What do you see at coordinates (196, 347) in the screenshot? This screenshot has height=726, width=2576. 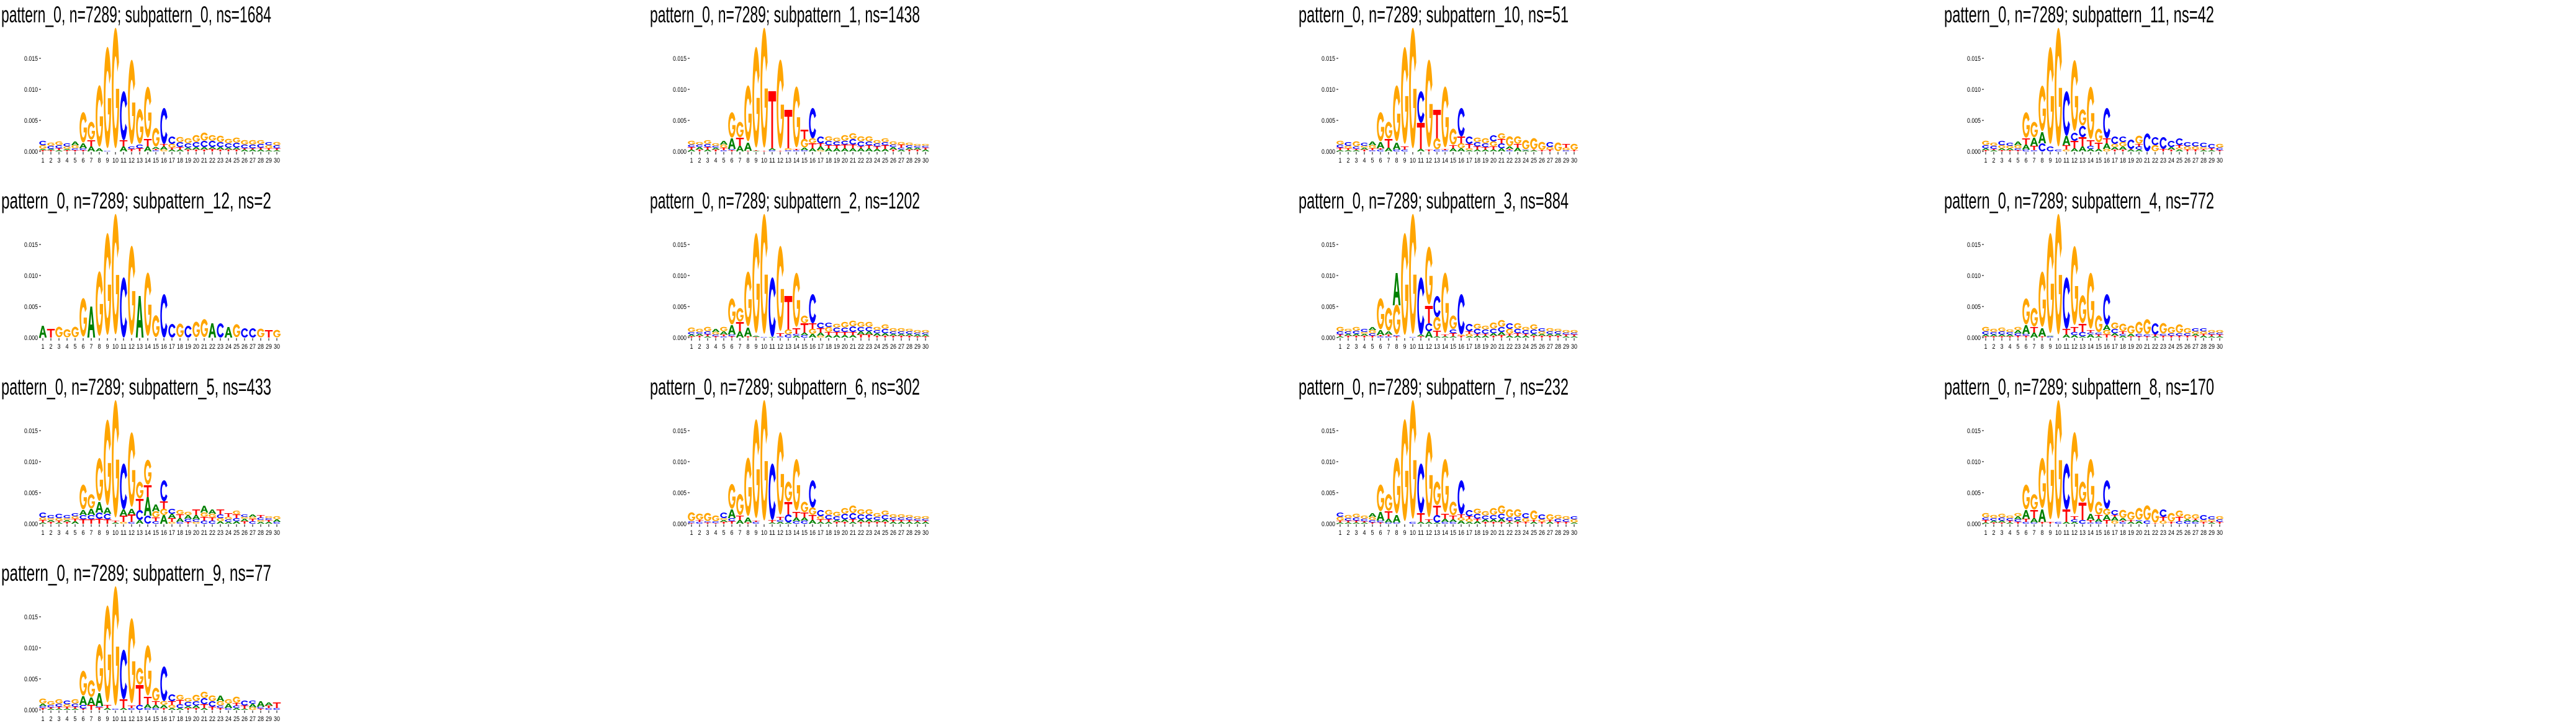 I see `x-tick-label: 20` at bounding box center [196, 347].